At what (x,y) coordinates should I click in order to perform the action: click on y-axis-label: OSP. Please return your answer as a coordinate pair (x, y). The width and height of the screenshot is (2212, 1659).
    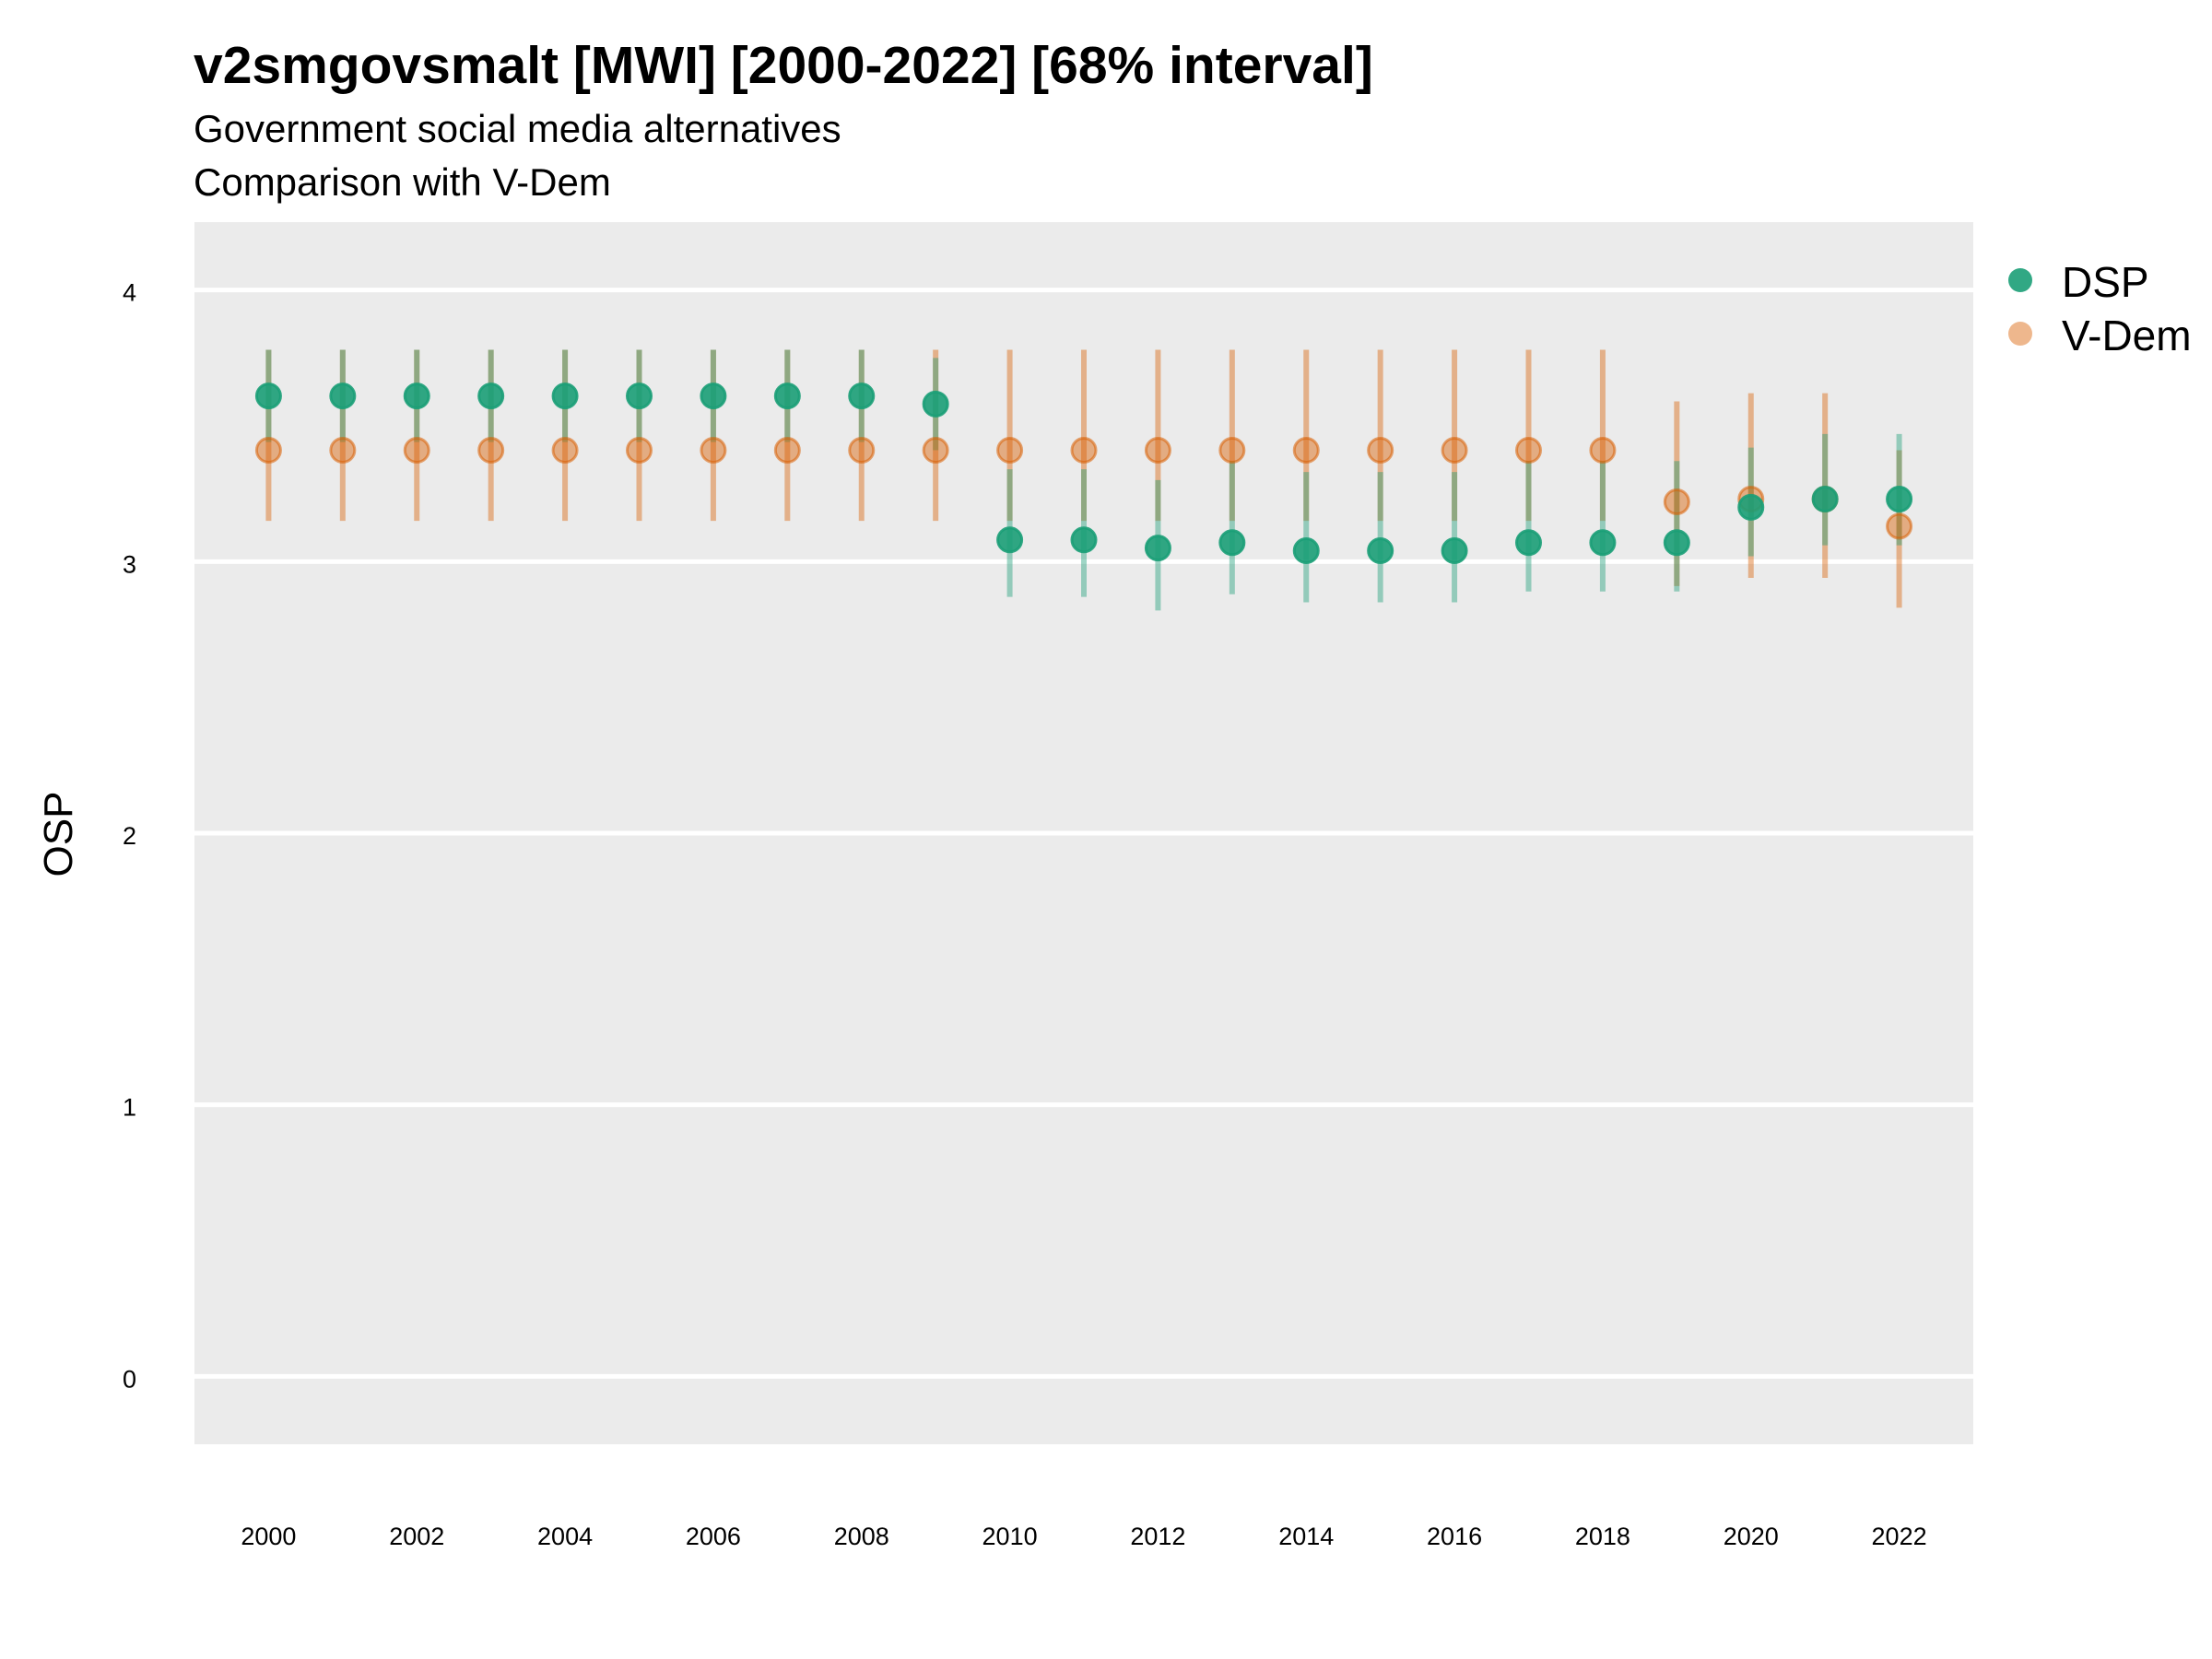
    Looking at the image, I should click on (58, 834).